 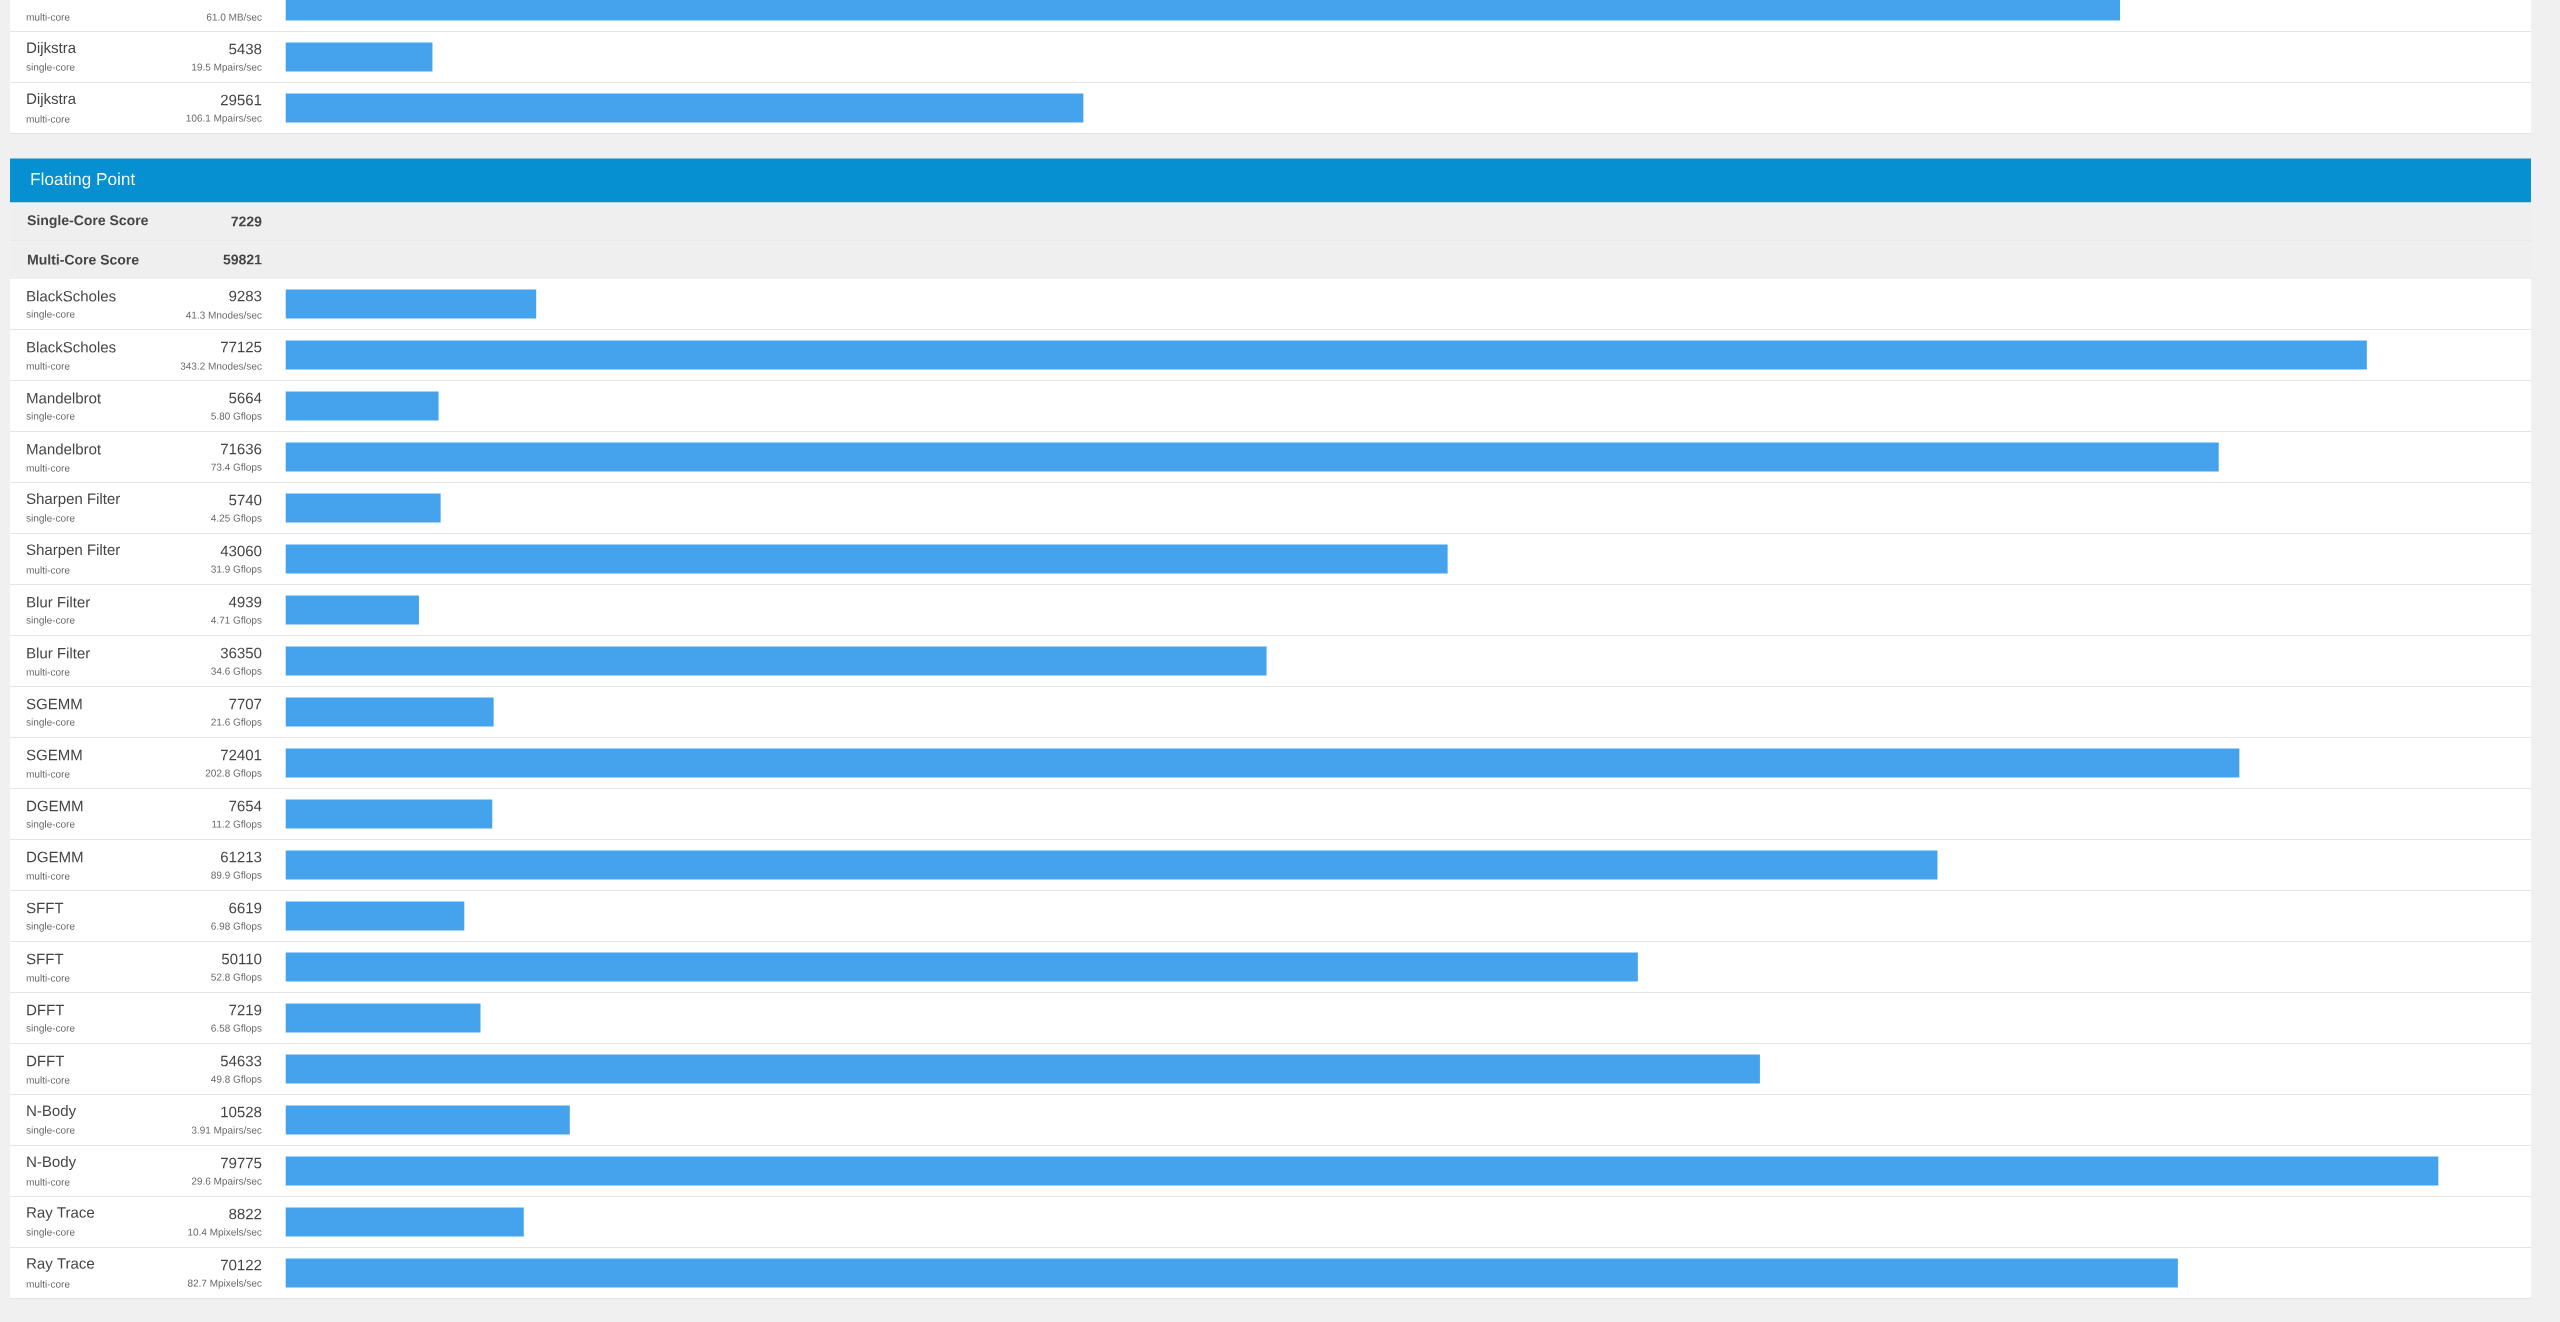 I want to click on data-label: 7654, so click(x=245, y=806).